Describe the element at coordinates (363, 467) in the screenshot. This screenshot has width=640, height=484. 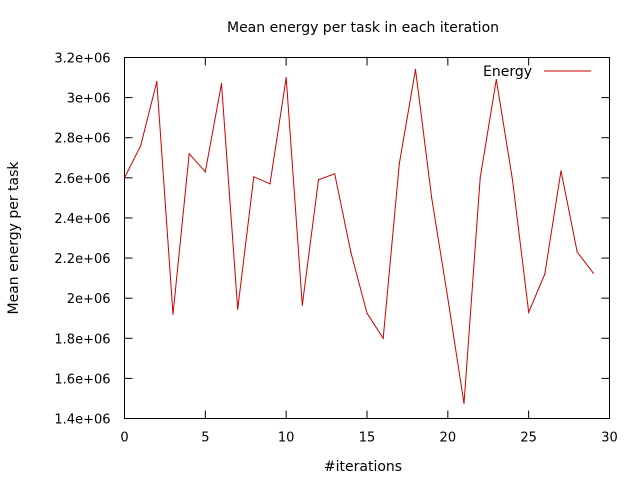
I see `x-axis-label: #iterations` at that location.